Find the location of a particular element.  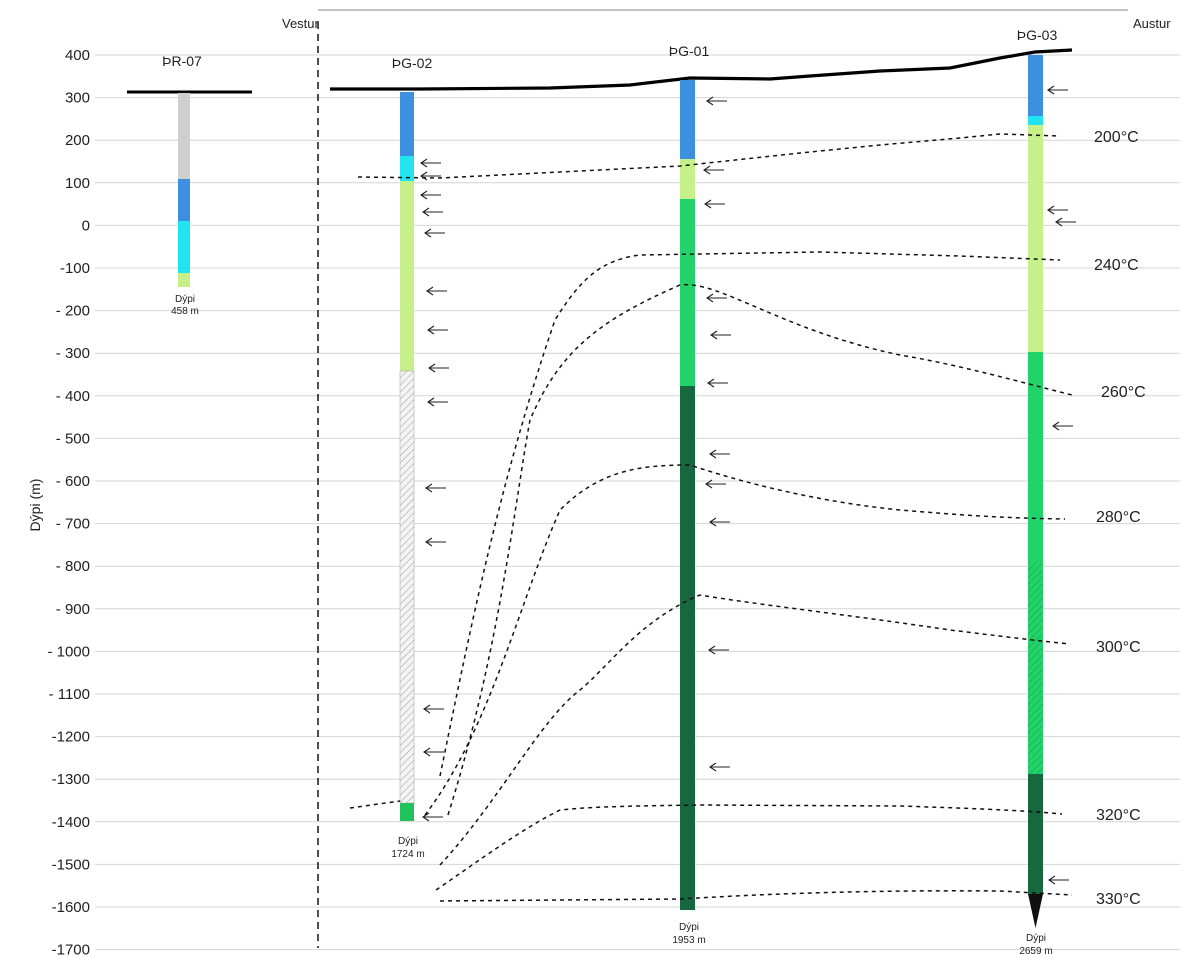

depth-tick-label: - 500 is located at coordinates (73, 438).